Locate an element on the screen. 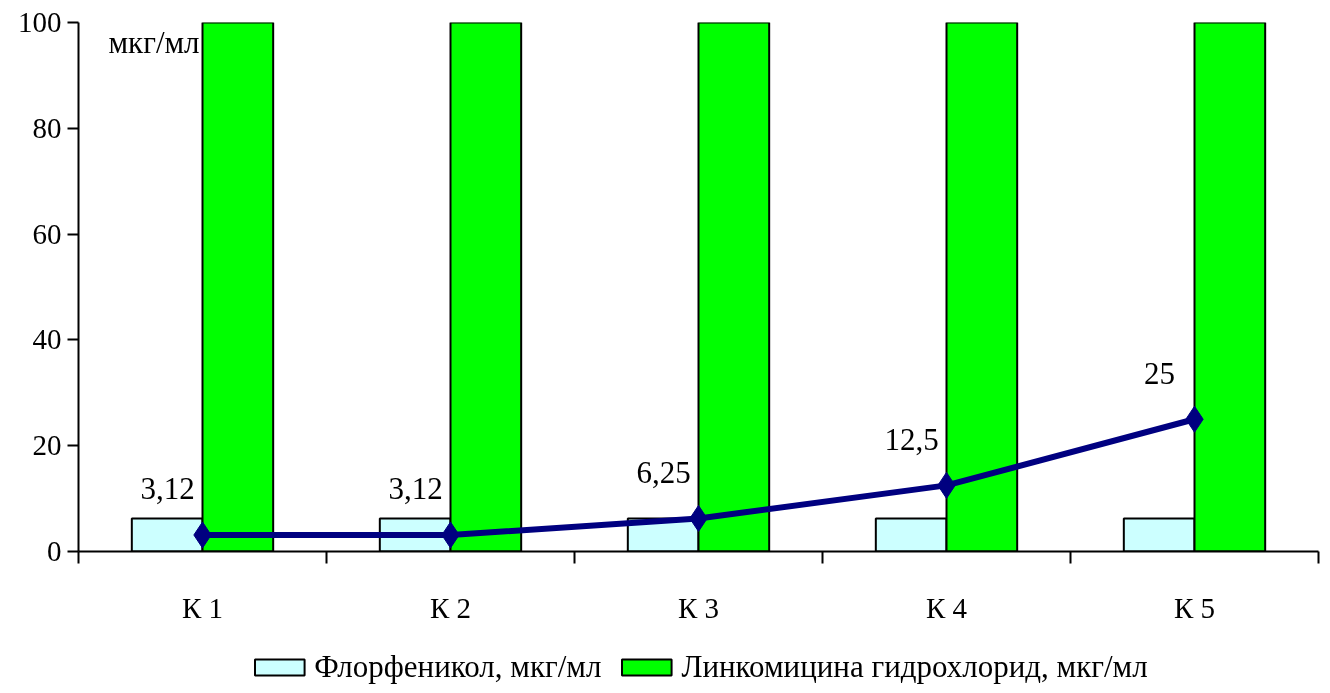 This screenshot has width=1330, height=693. x-tick-label: К 5 is located at coordinates (1194, 607).